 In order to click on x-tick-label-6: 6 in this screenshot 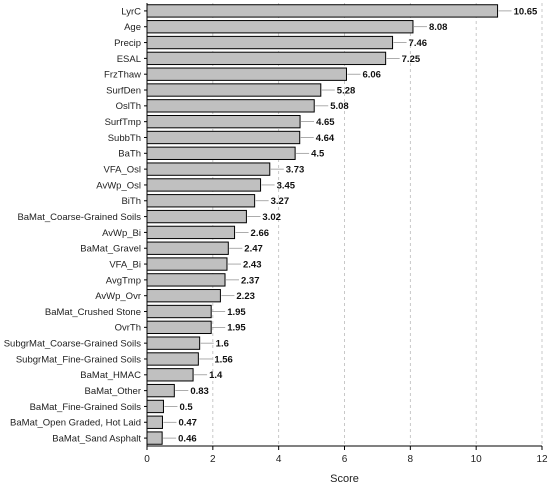, I will do `click(345, 459)`.